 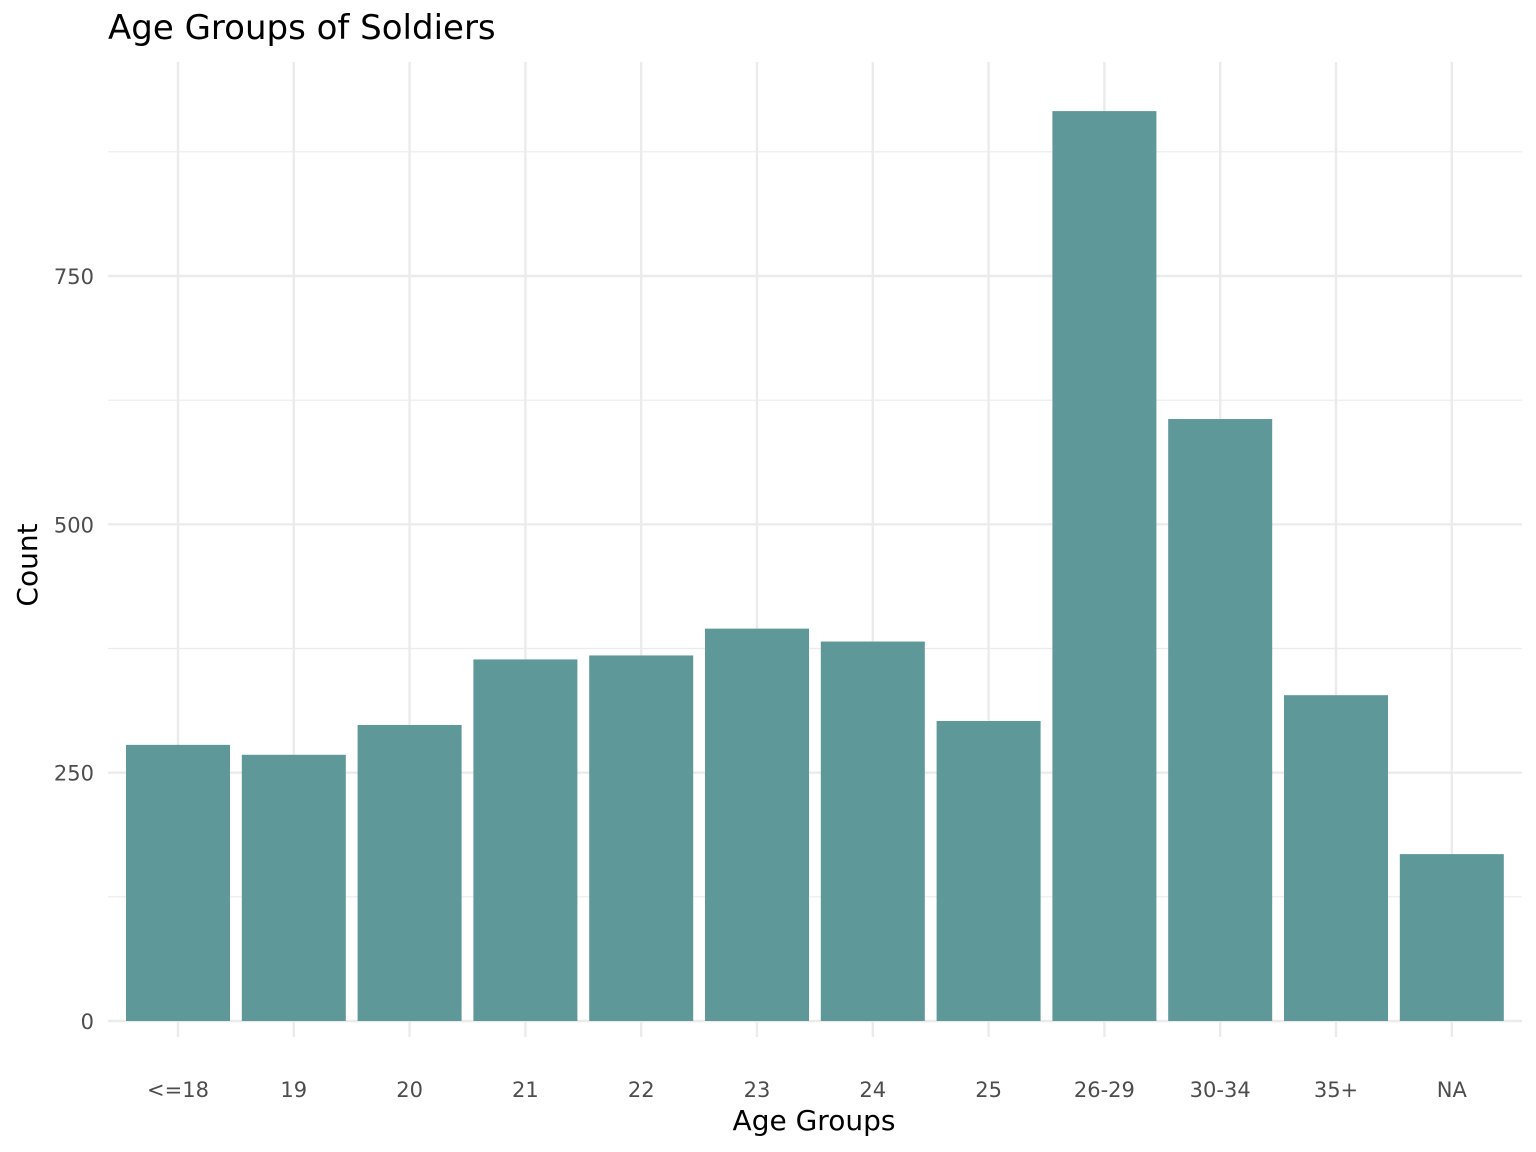 What do you see at coordinates (74, 525) in the screenshot?
I see `y-tick-label: 500` at bounding box center [74, 525].